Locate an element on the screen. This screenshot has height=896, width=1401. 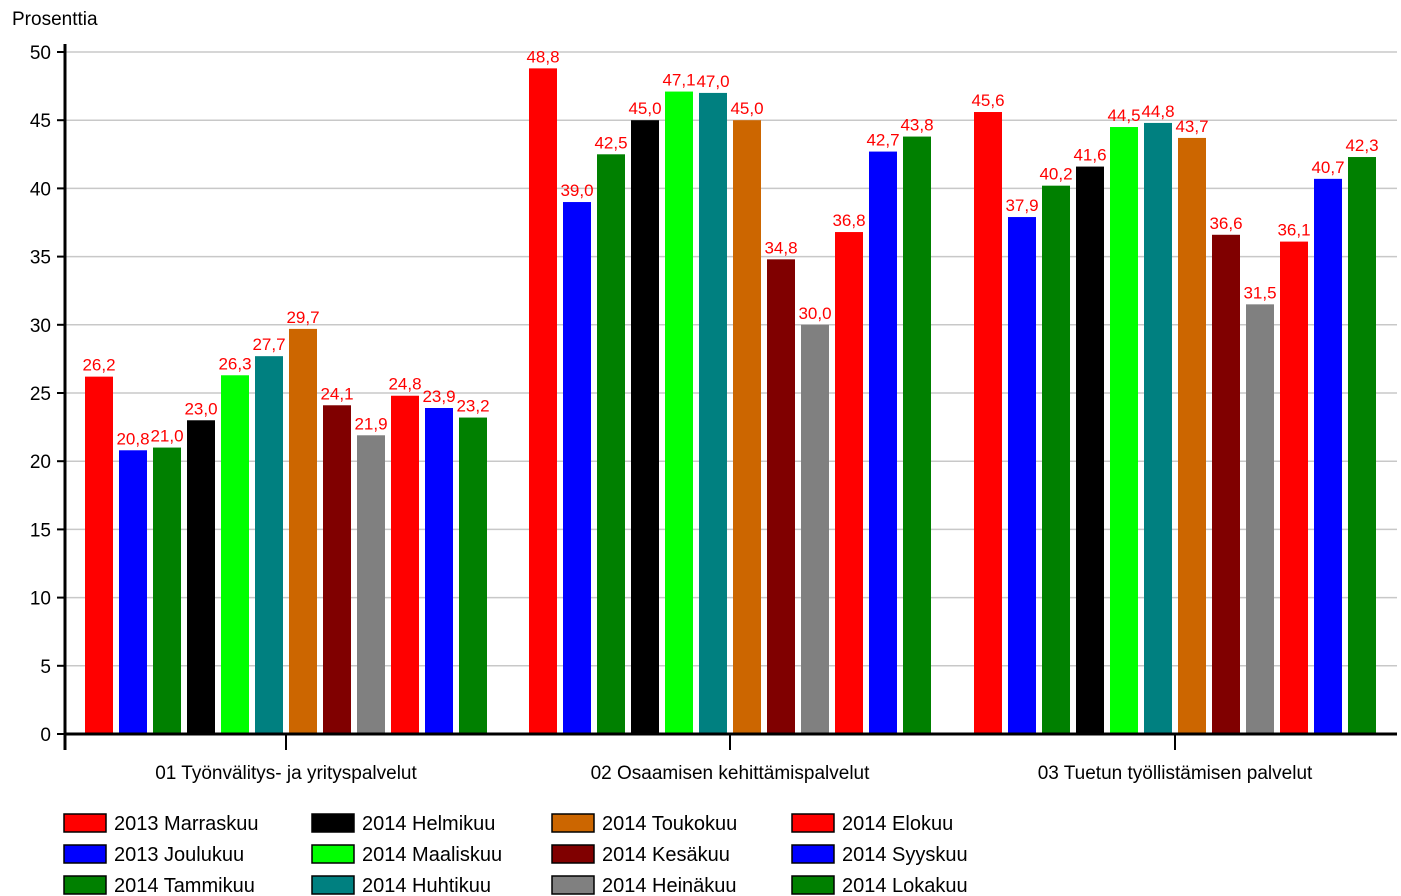
data-label: 44,5 is located at coordinates (1123, 115).